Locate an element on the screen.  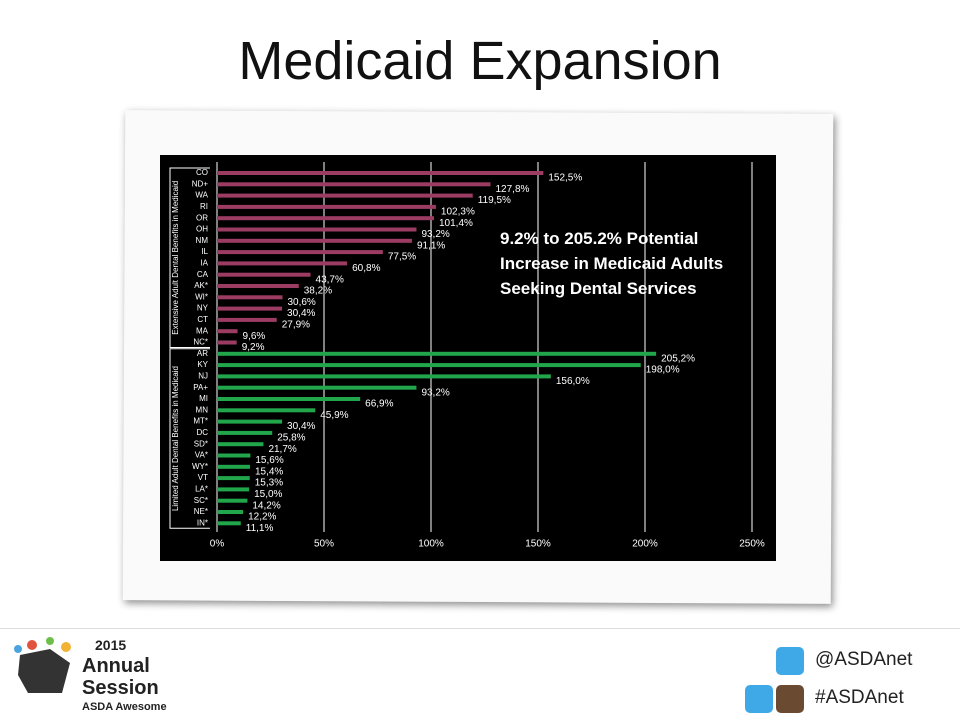
logo-tagline: ASDA Awesome is located at coordinates (124, 707).